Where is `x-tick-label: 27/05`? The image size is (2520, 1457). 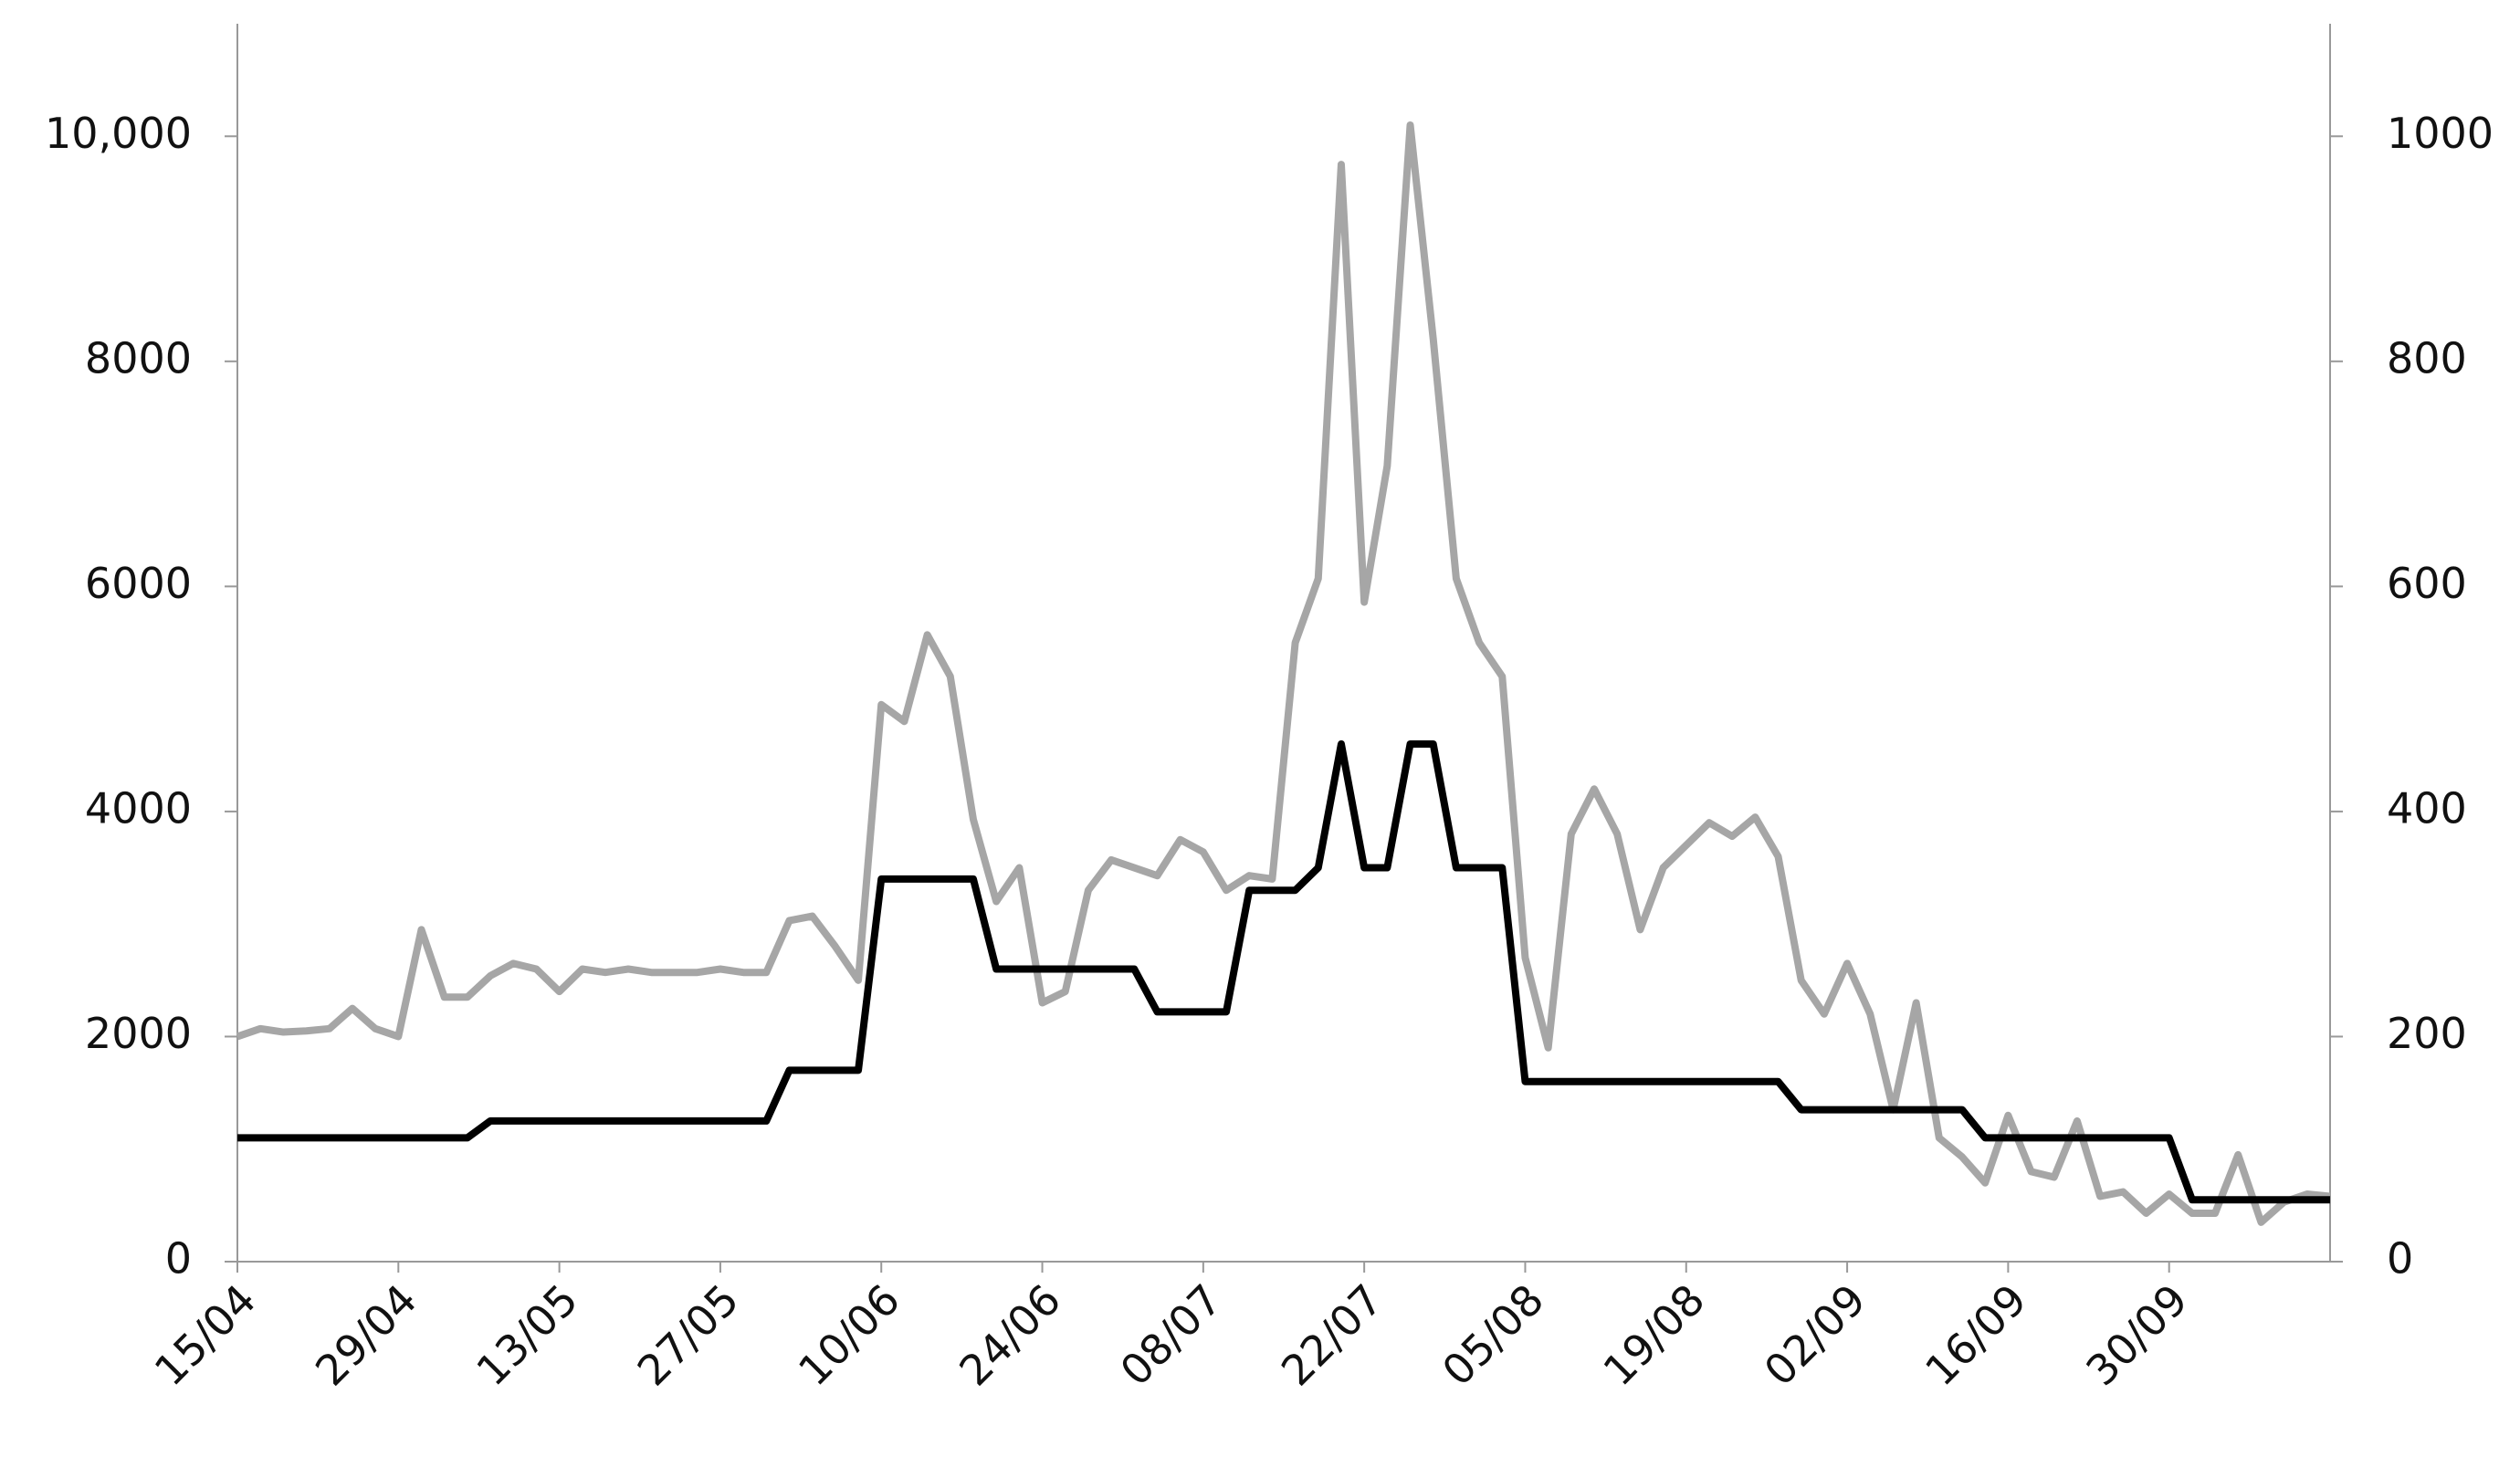 x-tick-label: 27/05 is located at coordinates (688, 1334).